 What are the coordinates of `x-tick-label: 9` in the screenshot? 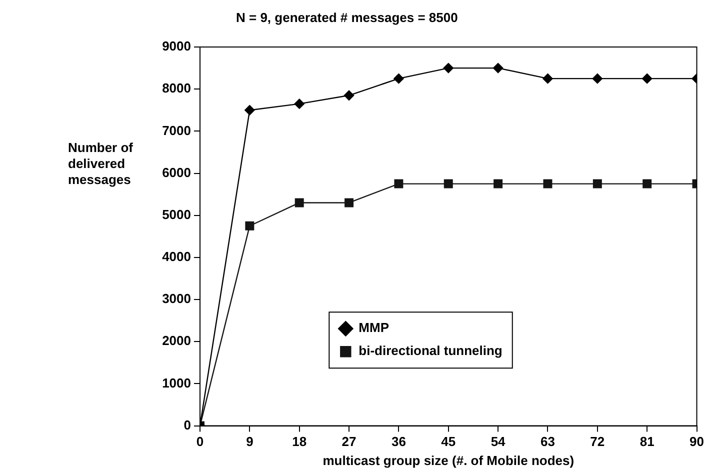 It's located at (250, 442).